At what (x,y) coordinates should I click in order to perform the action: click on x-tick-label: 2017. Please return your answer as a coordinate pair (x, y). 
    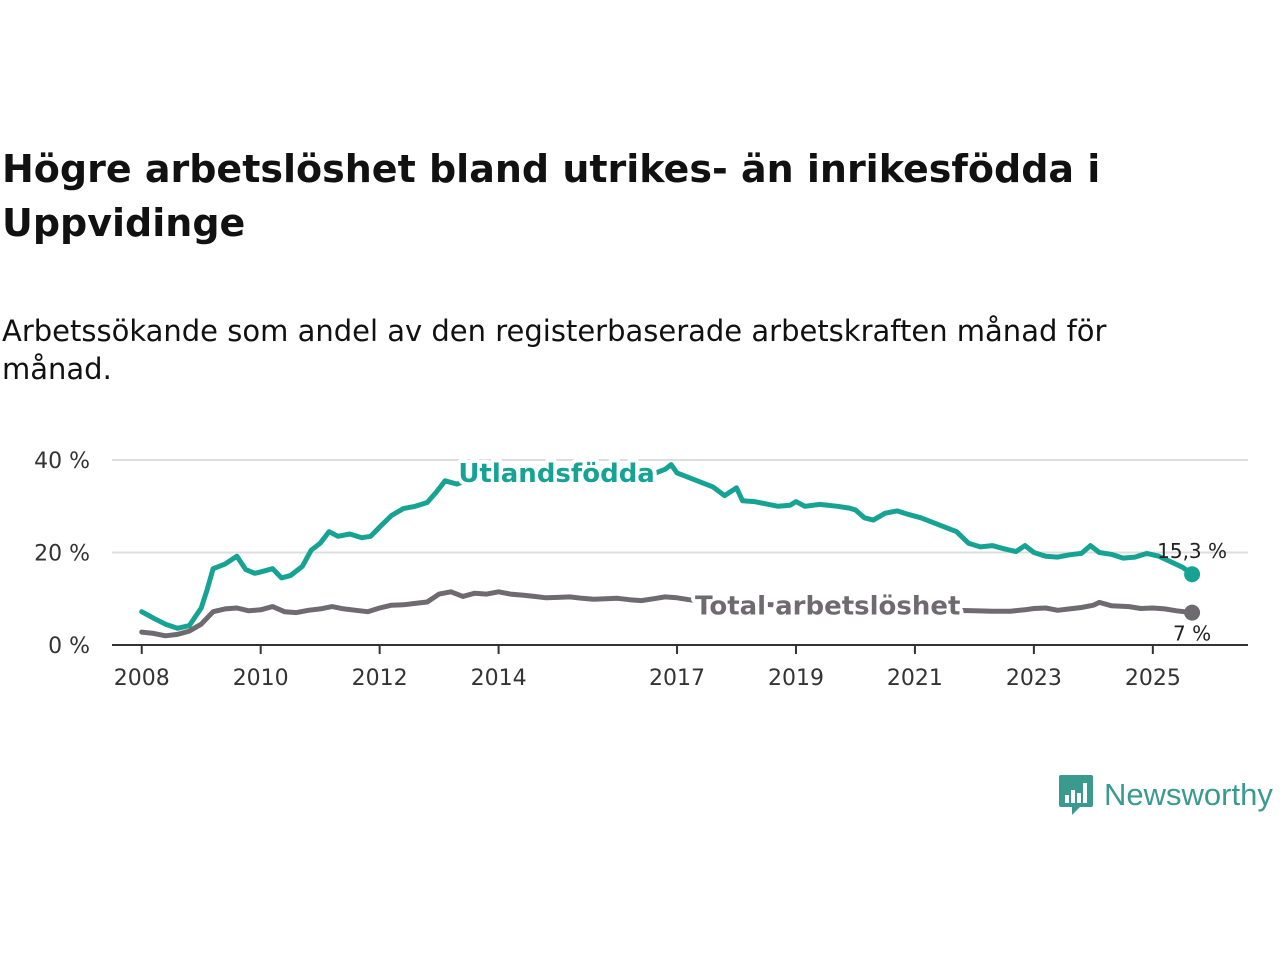
    Looking at the image, I should click on (677, 678).